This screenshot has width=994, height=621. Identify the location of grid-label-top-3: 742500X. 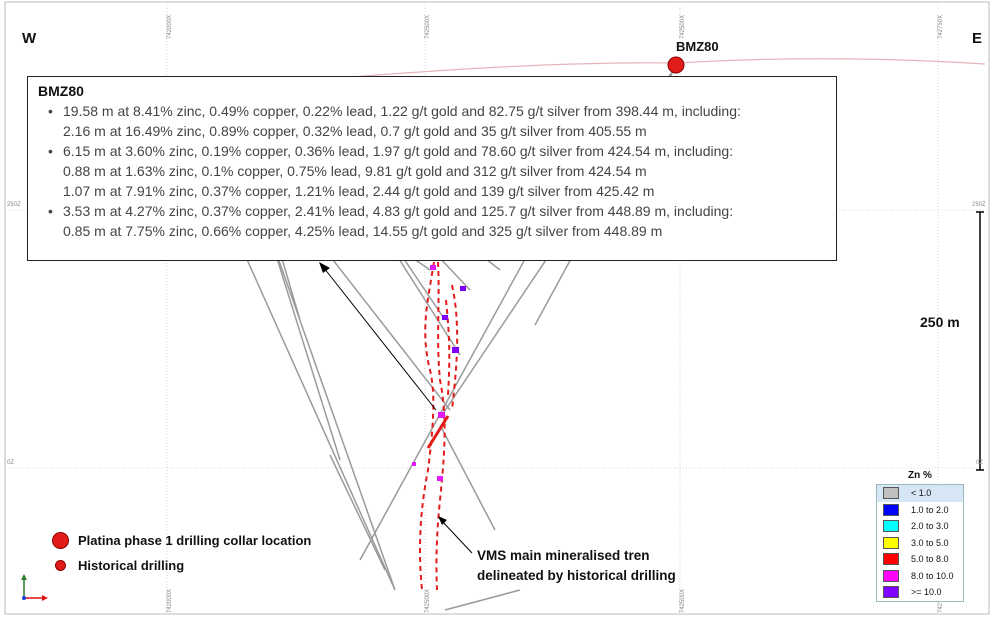
(683, 27).